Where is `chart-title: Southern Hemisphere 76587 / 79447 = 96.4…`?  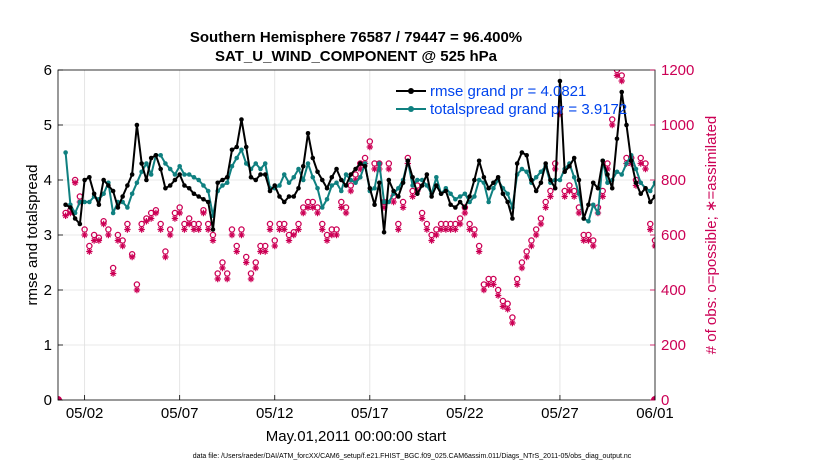 chart-title: Southern Hemisphere 76587 / 79447 = 96.4… is located at coordinates (356, 37).